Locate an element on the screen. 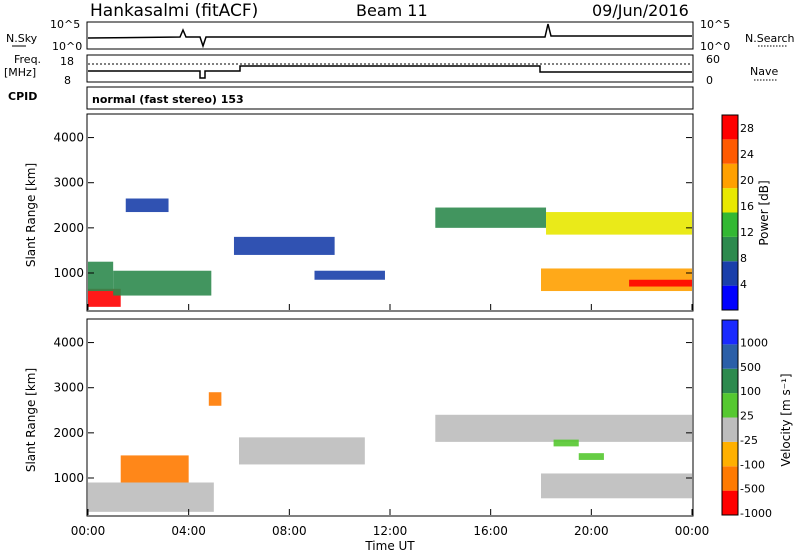  noise-tick-left-bottom: 10^0 is located at coordinates (67, 46).